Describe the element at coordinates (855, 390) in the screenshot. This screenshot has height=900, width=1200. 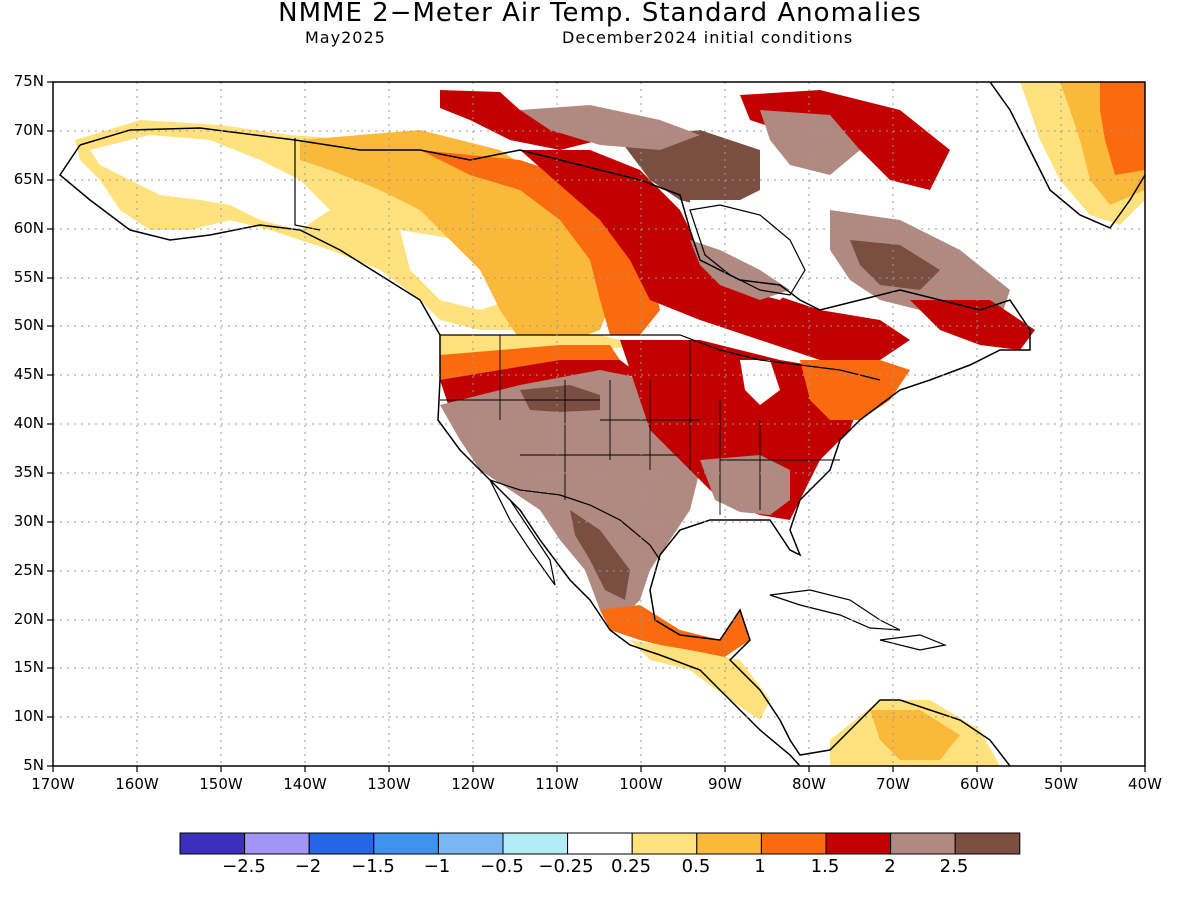
I see `anomaly-region-northeast-orange` at that location.